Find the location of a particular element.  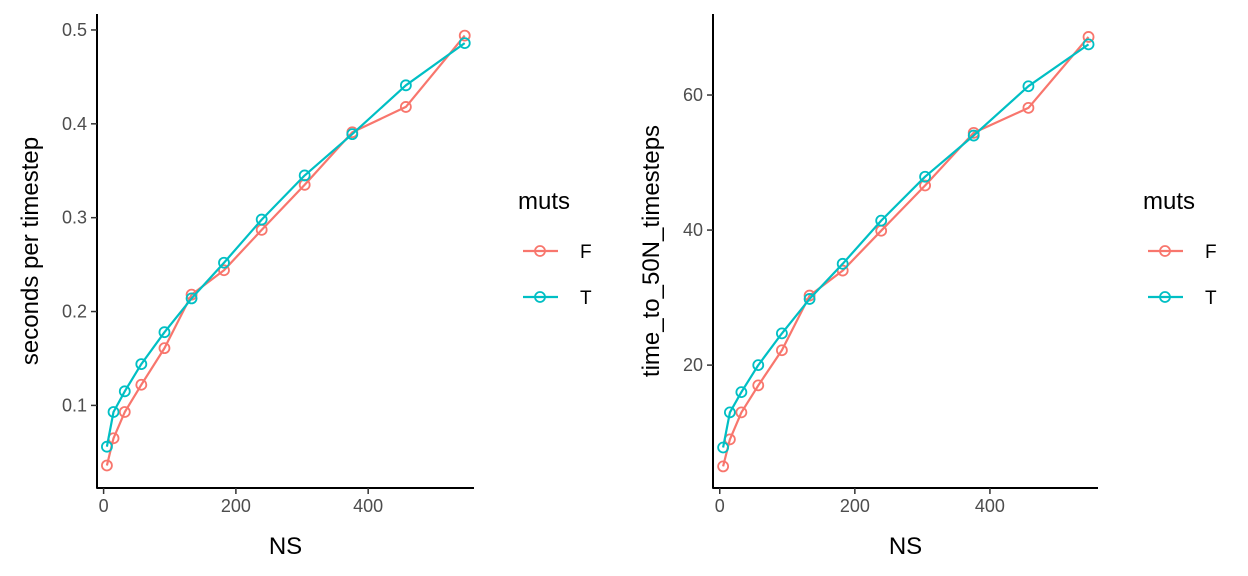

y-tick-label: 0.4 is located at coordinates (74, 124).